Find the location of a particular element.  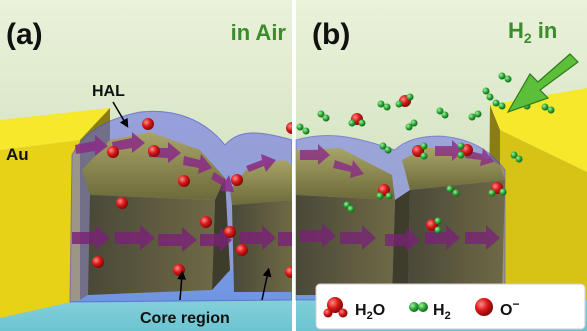

legend: H2O H2 O− is located at coordinates (450, 306).